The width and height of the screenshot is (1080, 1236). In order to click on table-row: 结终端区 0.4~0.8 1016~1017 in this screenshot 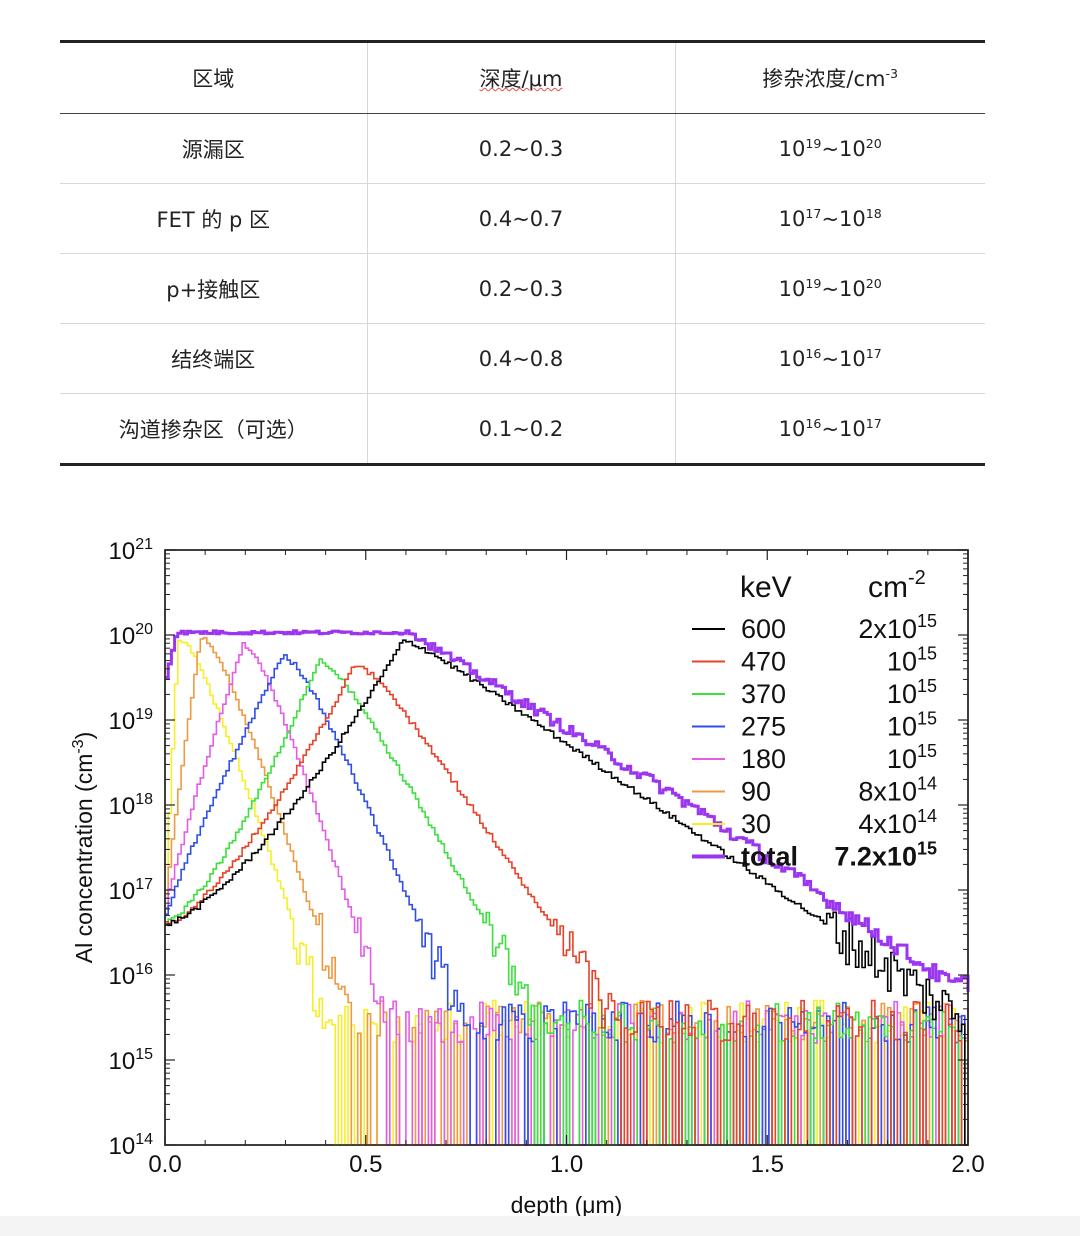, I will do `click(522, 358)`.